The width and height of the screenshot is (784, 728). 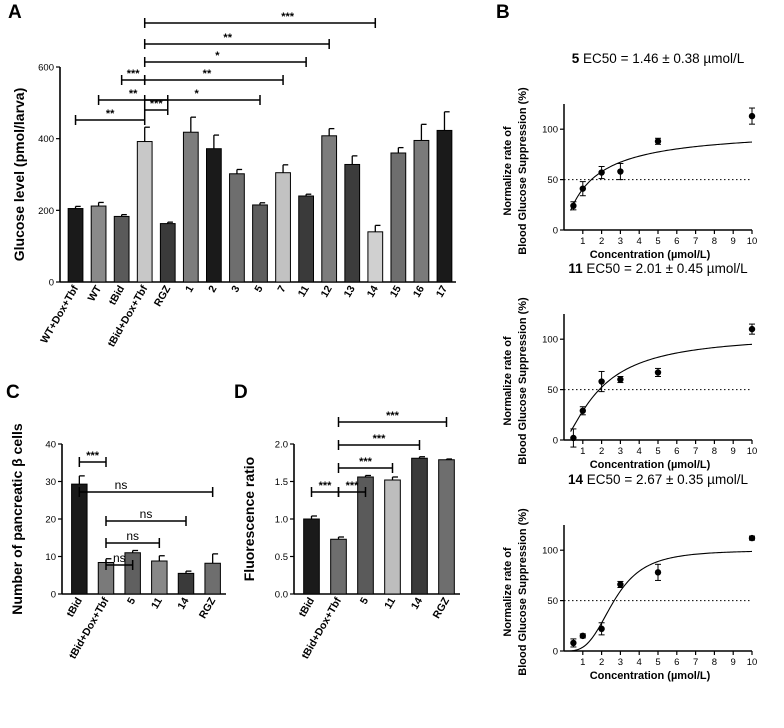 What do you see at coordinates (15, 12) in the screenshot?
I see `panel-label-a: A` at bounding box center [15, 12].